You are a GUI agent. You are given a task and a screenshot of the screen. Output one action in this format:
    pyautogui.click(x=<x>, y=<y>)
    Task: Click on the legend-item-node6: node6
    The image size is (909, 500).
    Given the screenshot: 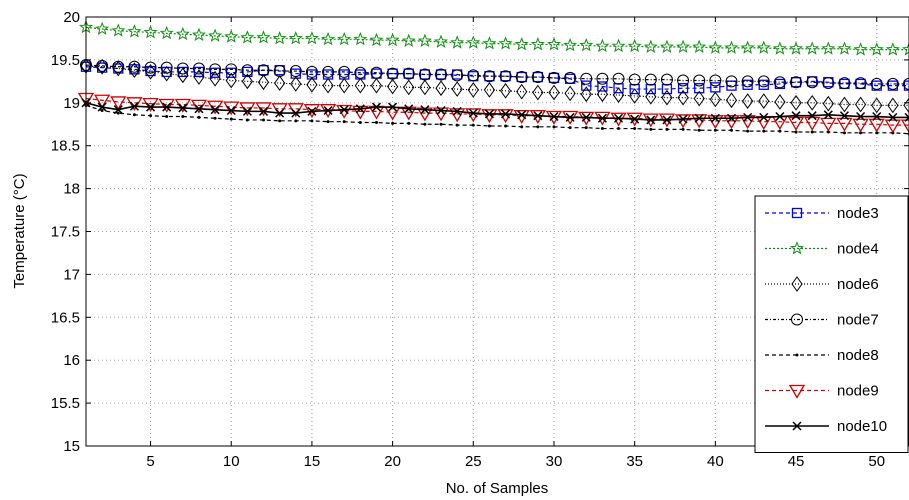 What is the action you would take?
    pyautogui.click(x=822, y=284)
    